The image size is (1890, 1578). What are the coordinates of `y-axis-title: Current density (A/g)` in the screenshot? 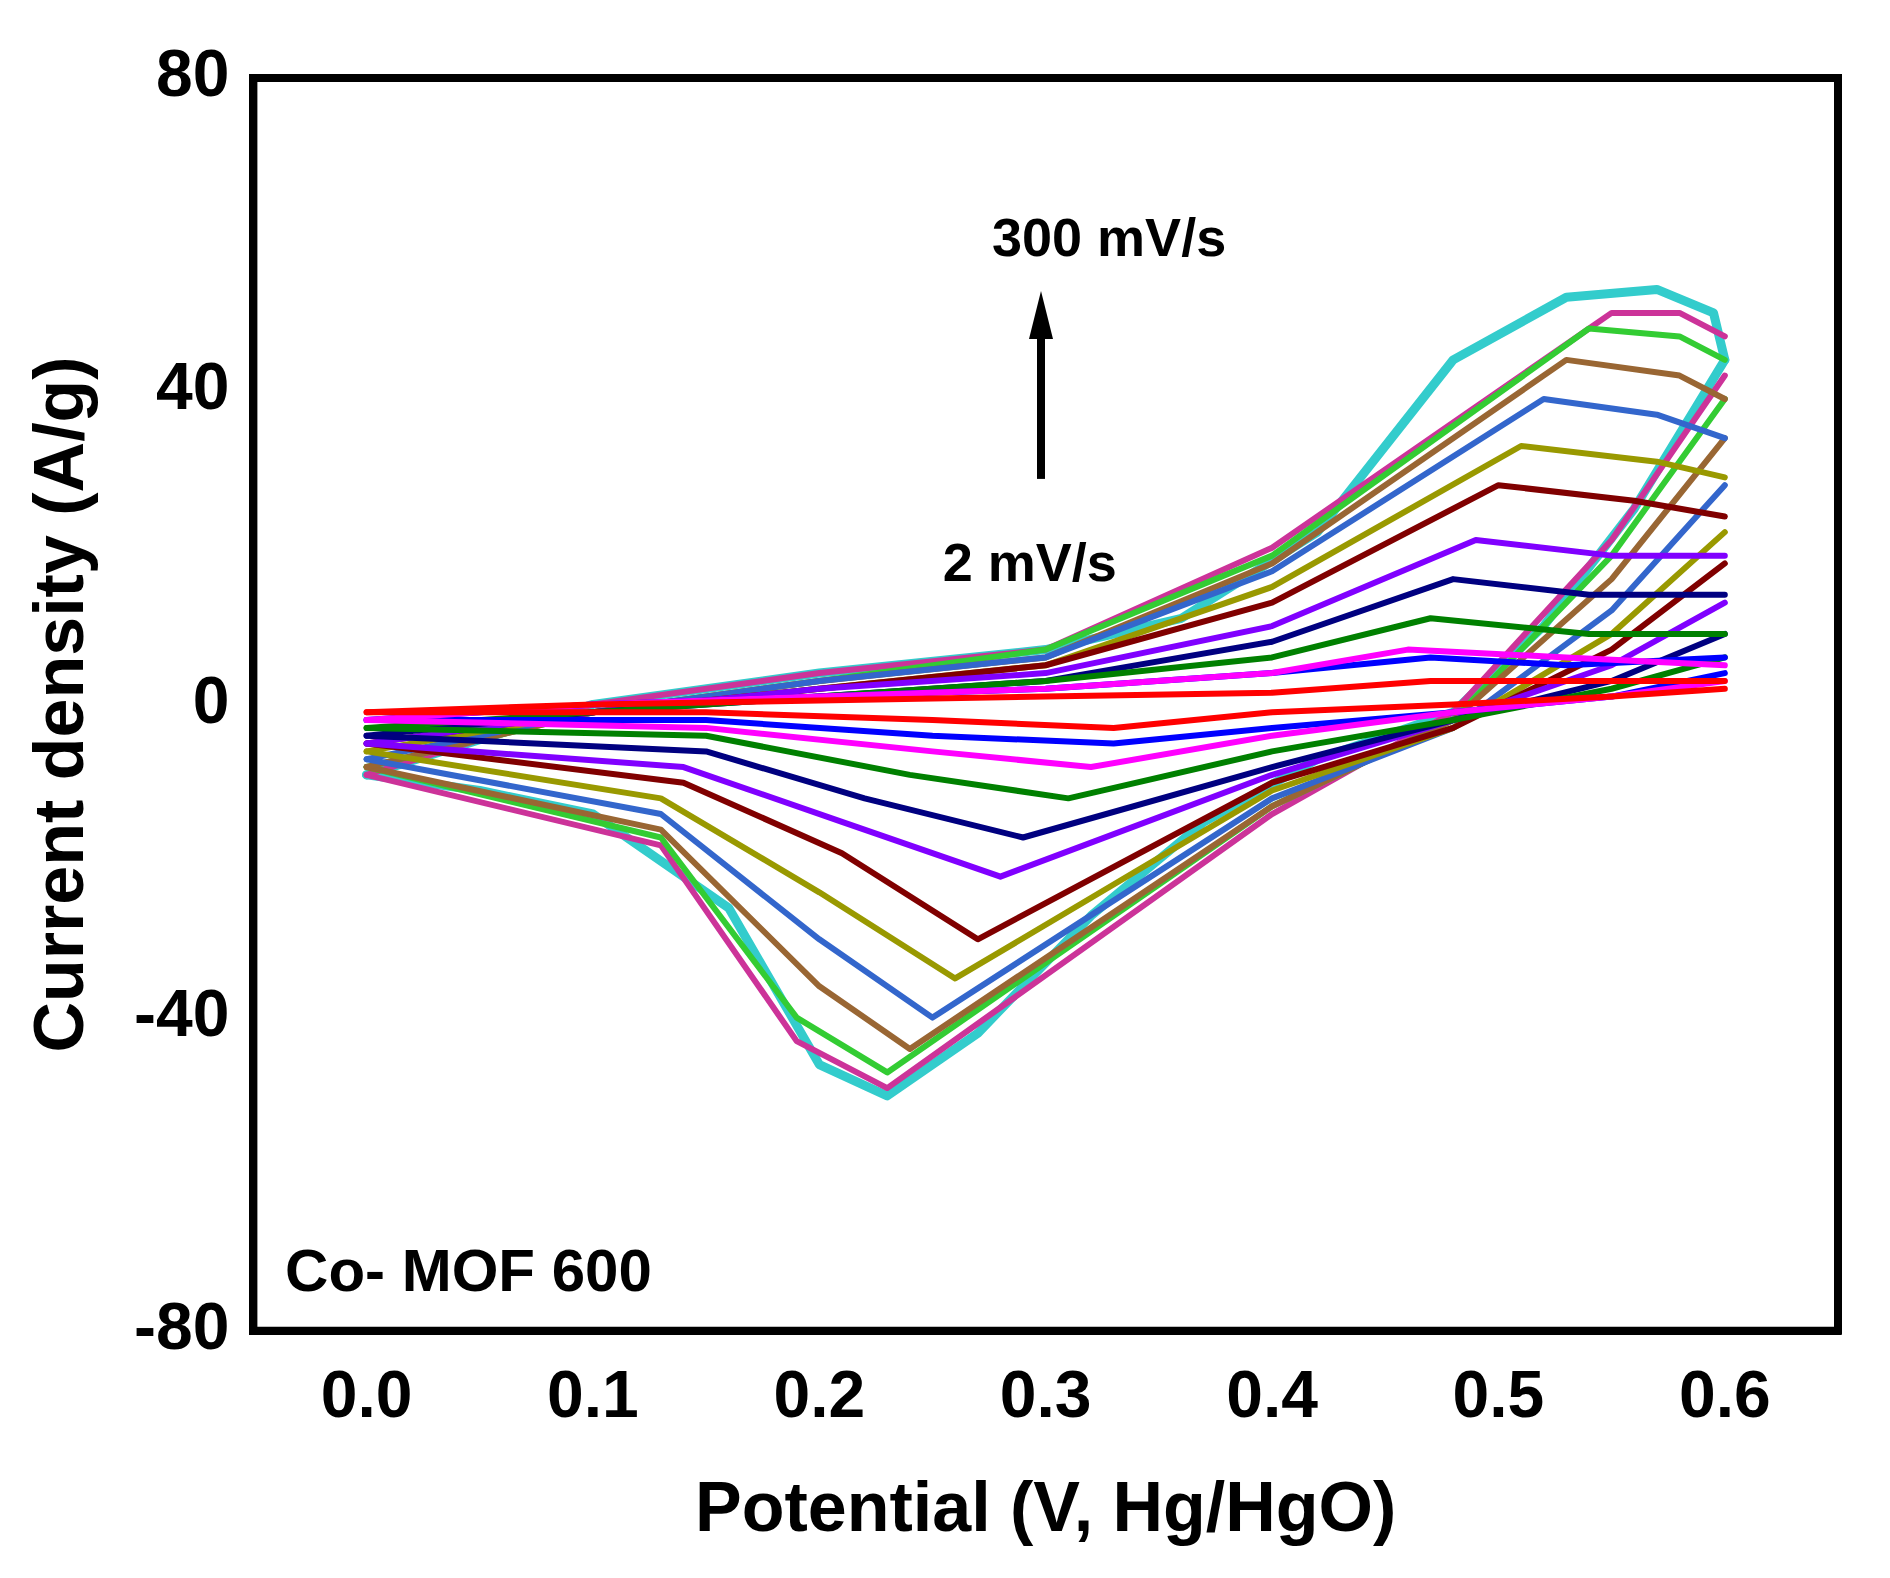 It's located at (59, 704).